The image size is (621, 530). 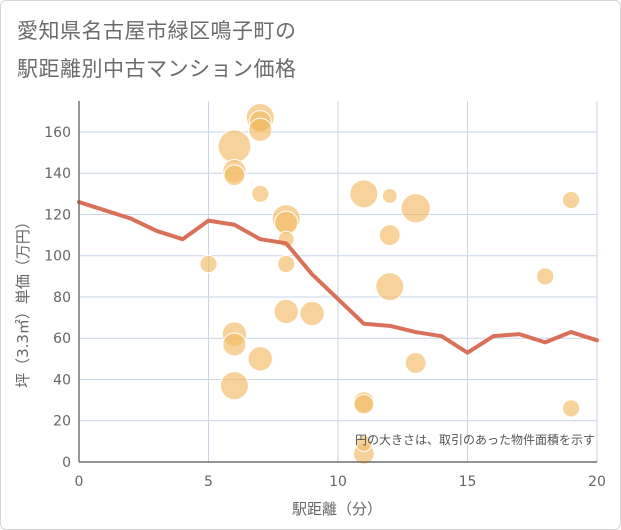 I want to click on x-tick-label: 20, so click(x=597, y=482).